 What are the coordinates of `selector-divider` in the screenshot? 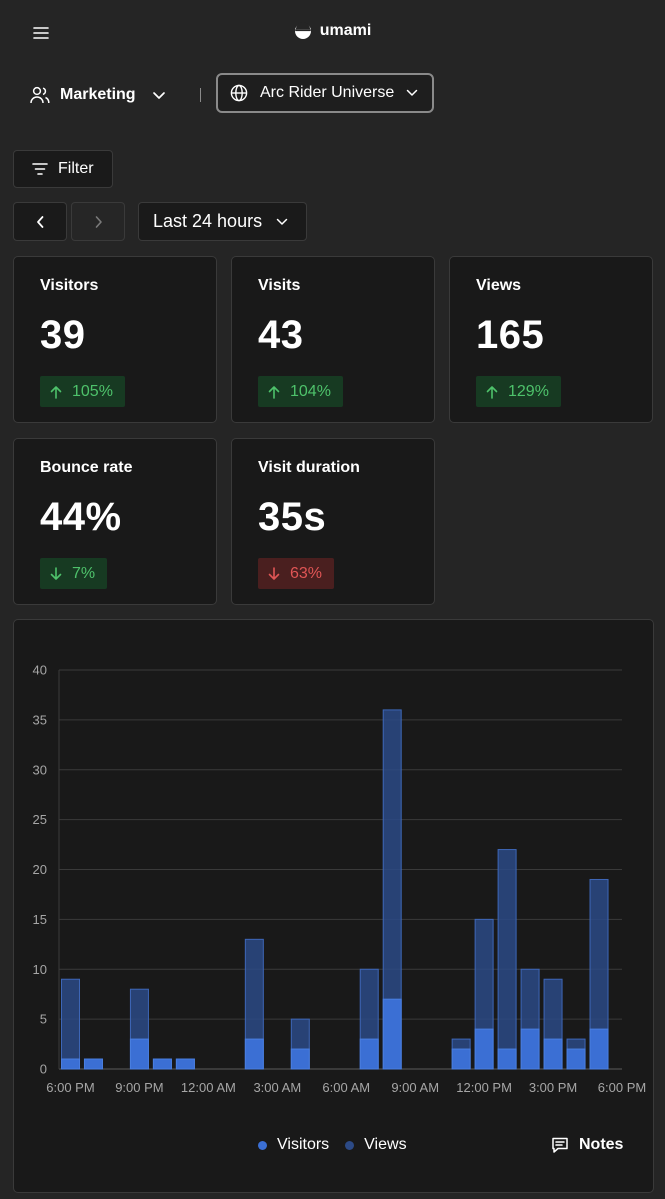 It's located at (200, 95).